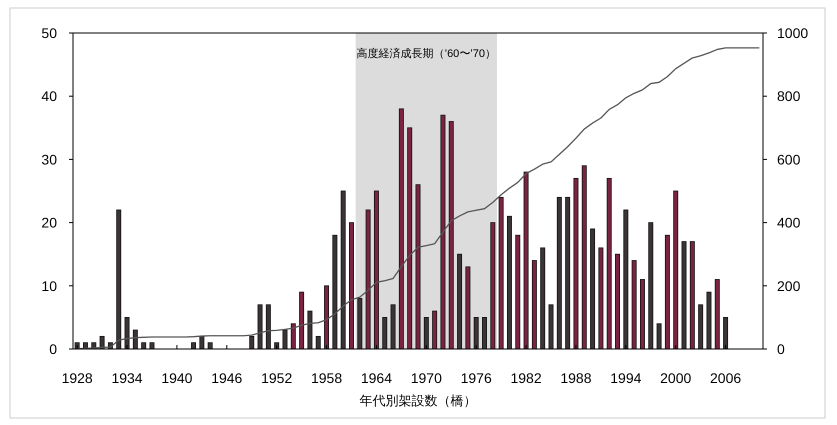  What do you see at coordinates (276, 378) in the screenshot?
I see `x-tick-label: 1952` at bounding box center [276, 378].